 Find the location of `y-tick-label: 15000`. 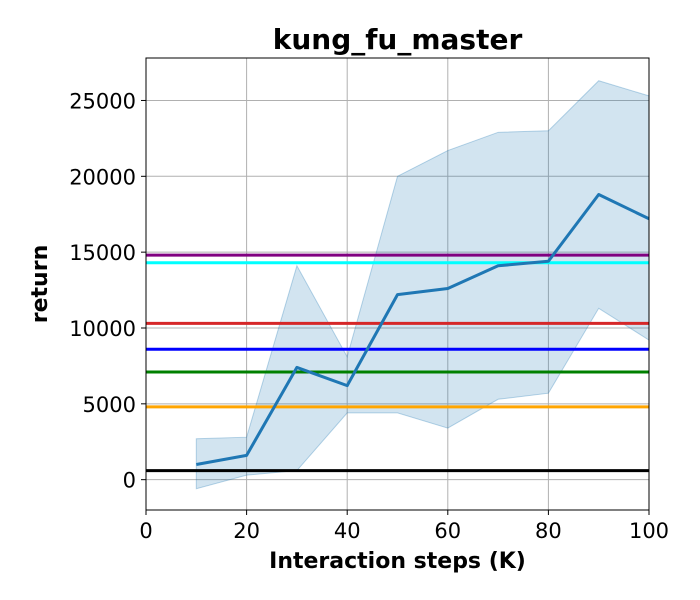

y-tick-label: 15000 is located at coordinates (102, 253).